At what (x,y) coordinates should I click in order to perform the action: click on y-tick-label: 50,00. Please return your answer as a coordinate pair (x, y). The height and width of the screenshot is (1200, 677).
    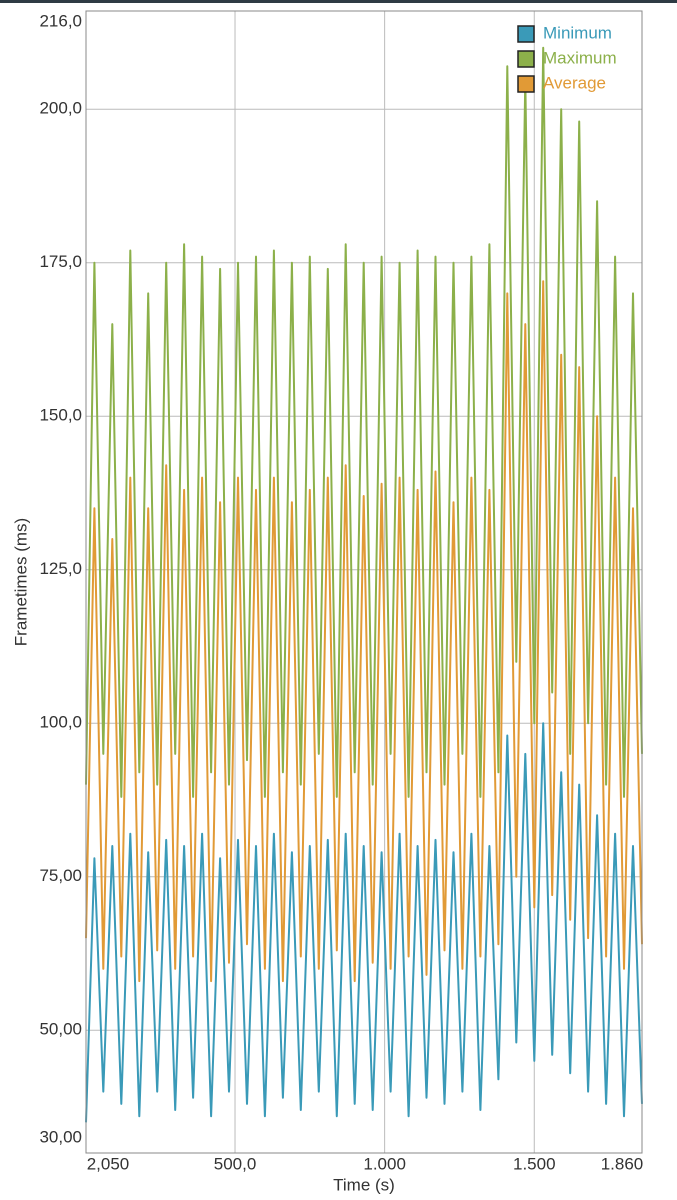
    Looking at the image, I should click on (60, 1029).